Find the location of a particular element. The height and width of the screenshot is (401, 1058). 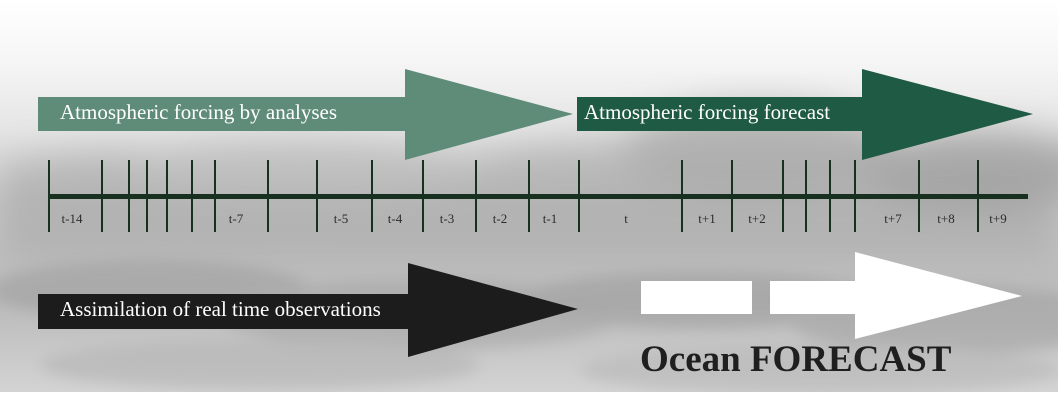

timeline-label-tminus14: t-14 is located at coordinates (72, 218).